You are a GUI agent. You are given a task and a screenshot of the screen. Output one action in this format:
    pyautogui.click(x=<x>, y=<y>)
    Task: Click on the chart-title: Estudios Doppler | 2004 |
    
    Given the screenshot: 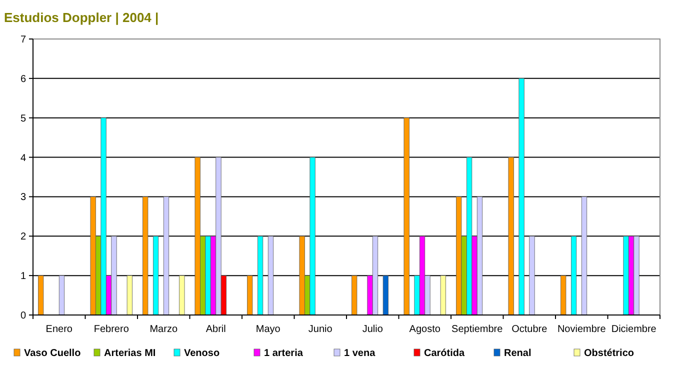 What is the action you would take?
    pyautogui.click(x=81, y=17)
    